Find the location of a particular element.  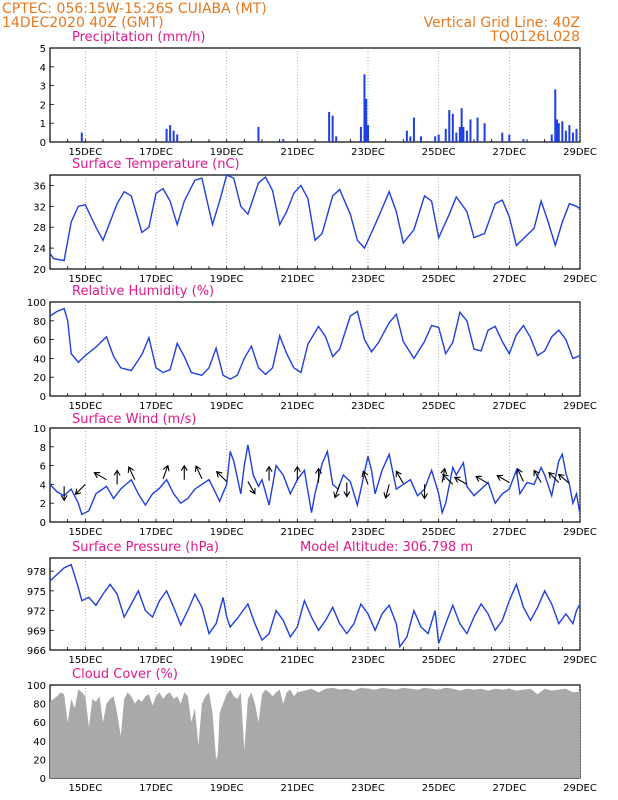

wind-xtick-label: 21DEC is located at coordinates (297, 532).